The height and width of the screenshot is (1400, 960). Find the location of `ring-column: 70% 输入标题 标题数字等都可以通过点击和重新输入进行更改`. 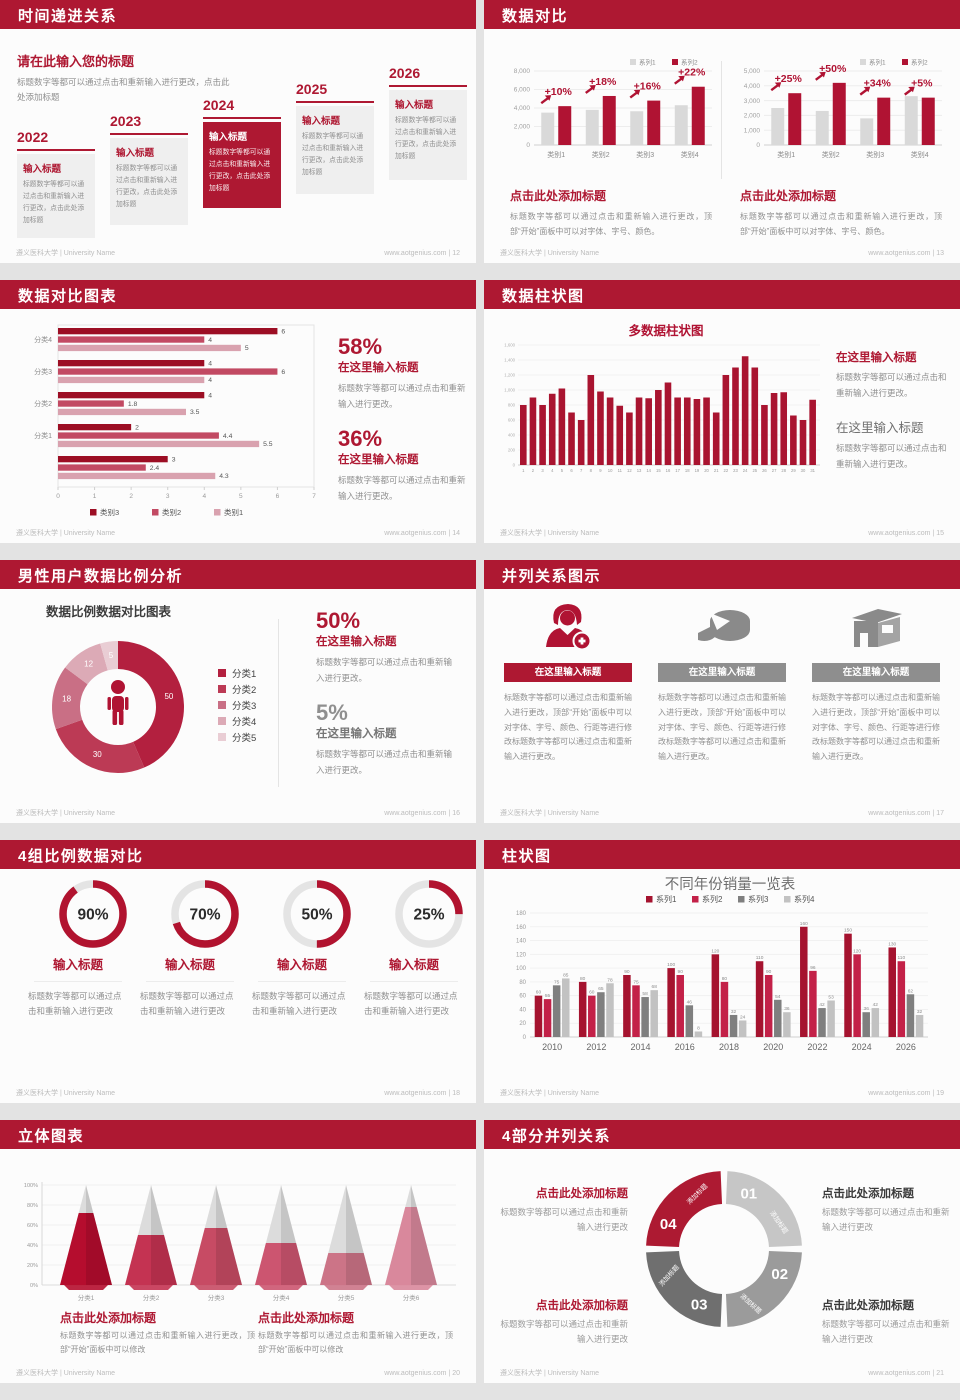

ring-column: 70% 输入标题 标题数字等都可以通过点击和重新输入进行更改 is located at coordinates (190, 948).